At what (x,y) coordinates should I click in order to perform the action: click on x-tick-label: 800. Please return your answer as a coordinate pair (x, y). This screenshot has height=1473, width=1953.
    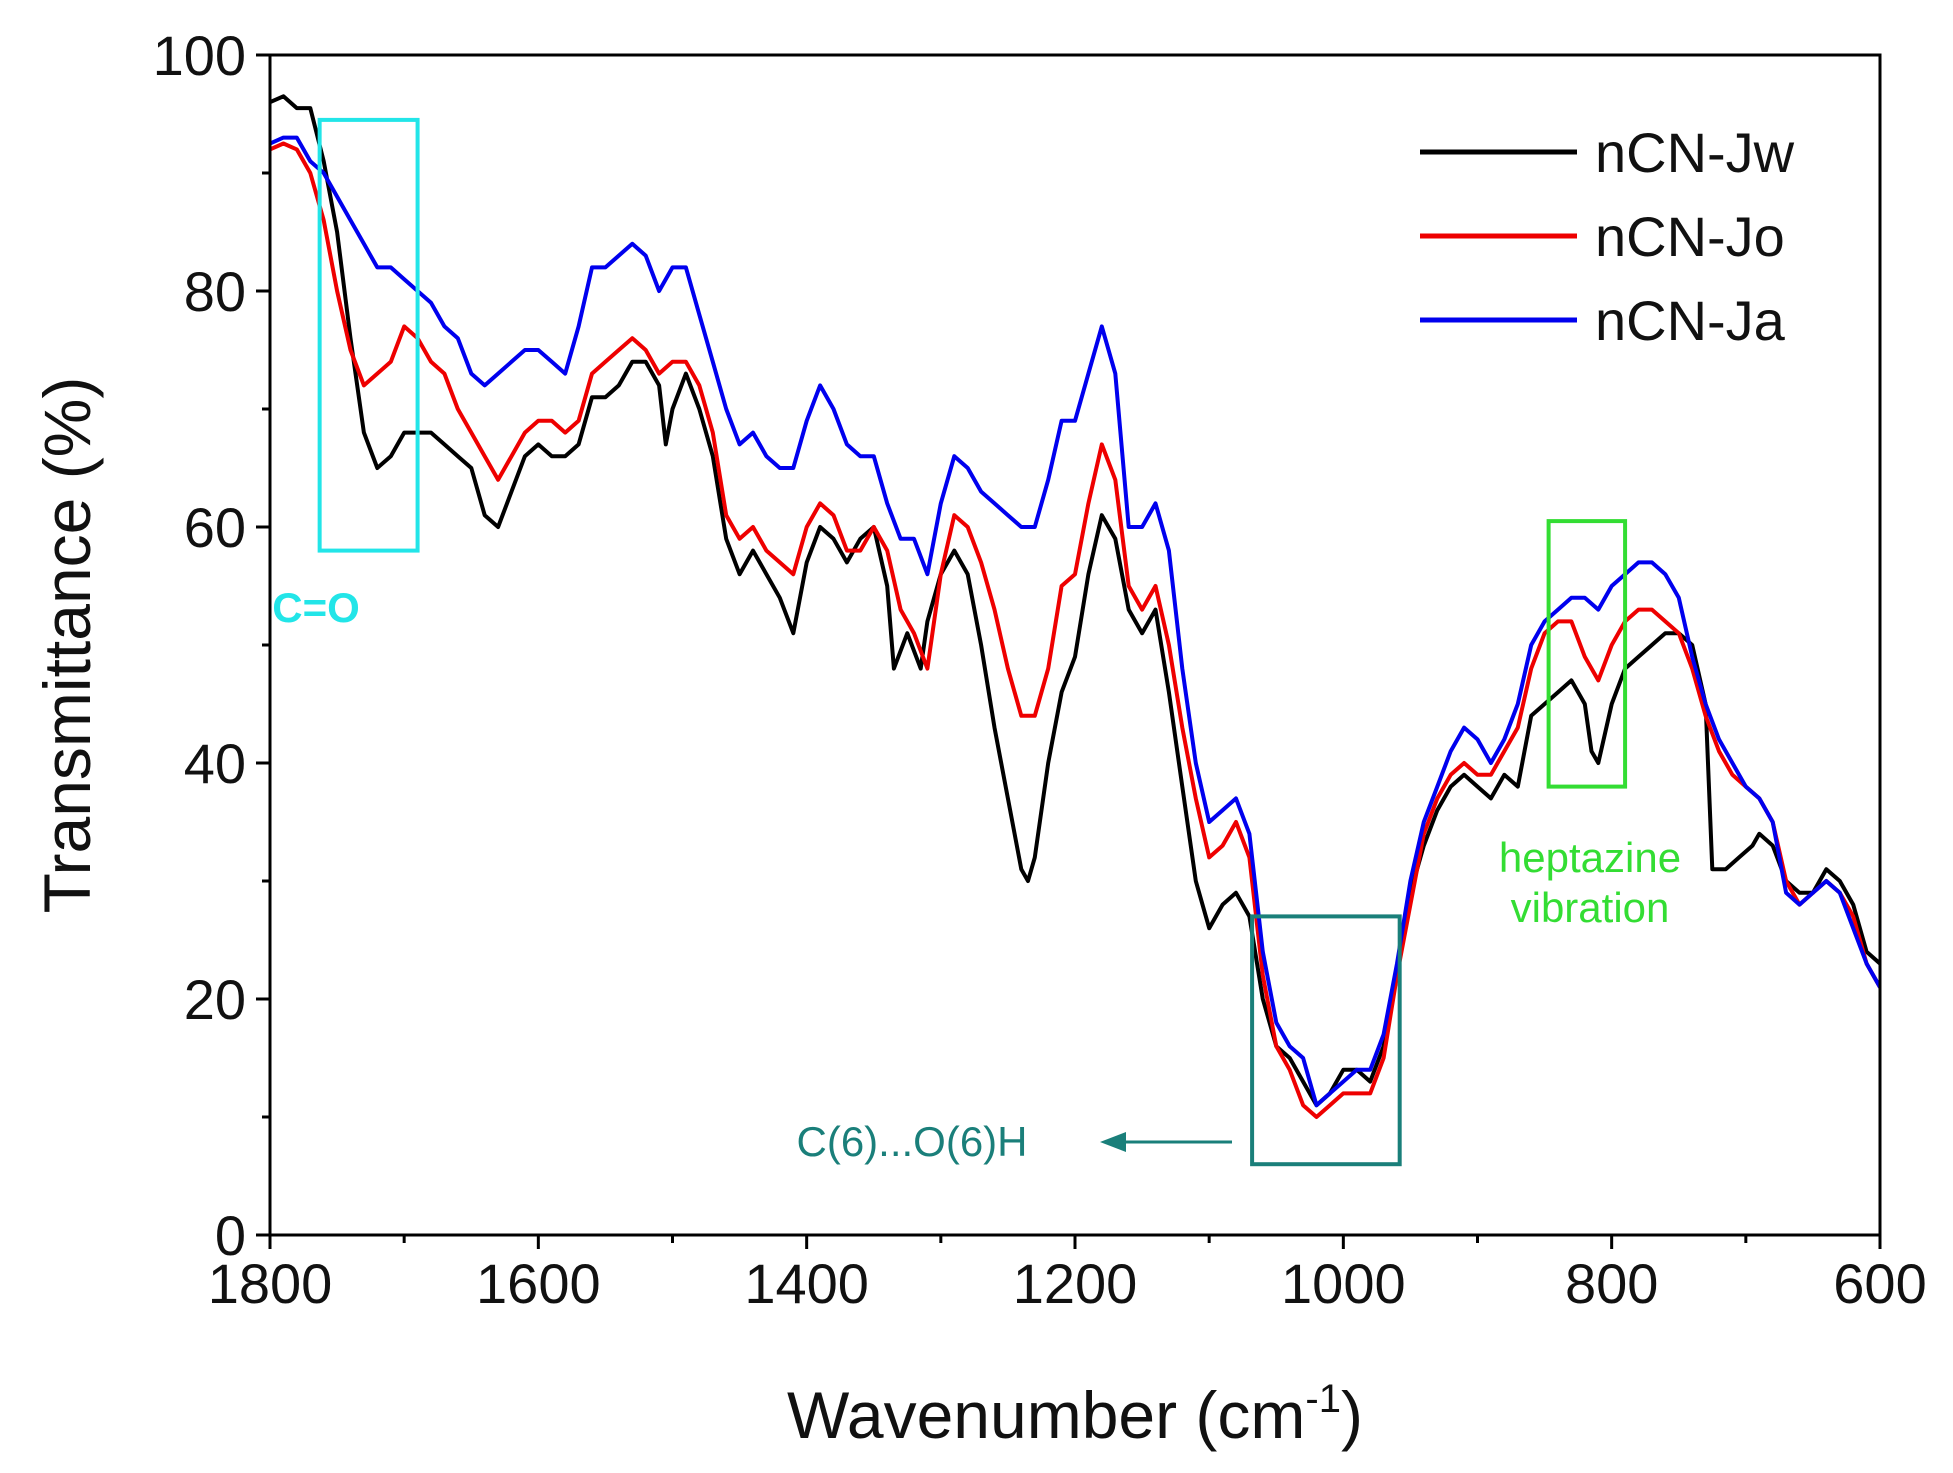
    Looking at the image, I should click on (1611, 1283).